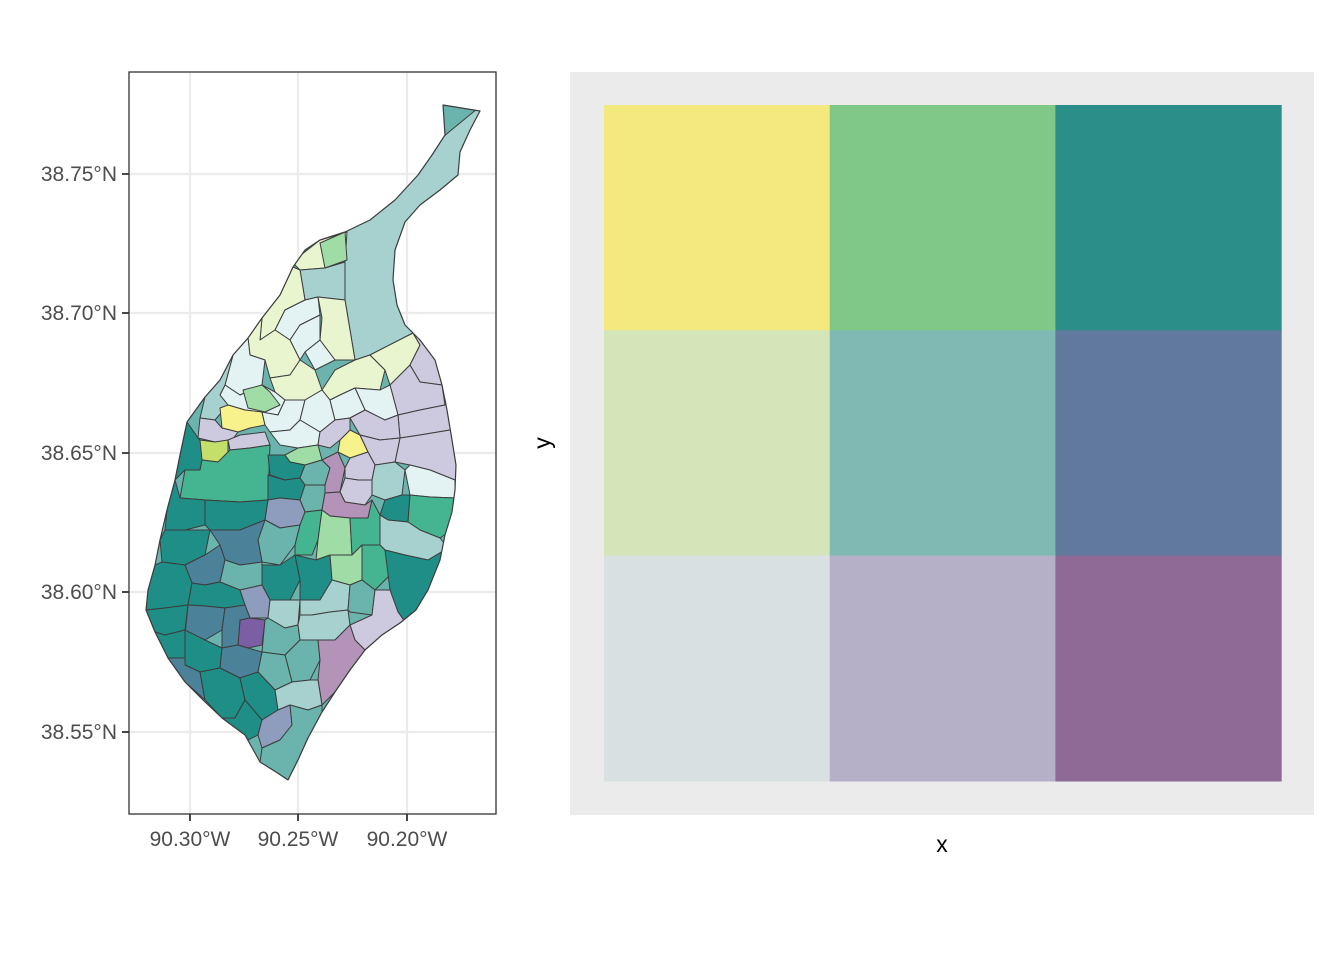 Image resolution: width=1344 pixels, height=960 pixels. Describe the element at coordinates (190, 839) in the screenshot. I see `lon-label-1: 90.30°W` at that location.